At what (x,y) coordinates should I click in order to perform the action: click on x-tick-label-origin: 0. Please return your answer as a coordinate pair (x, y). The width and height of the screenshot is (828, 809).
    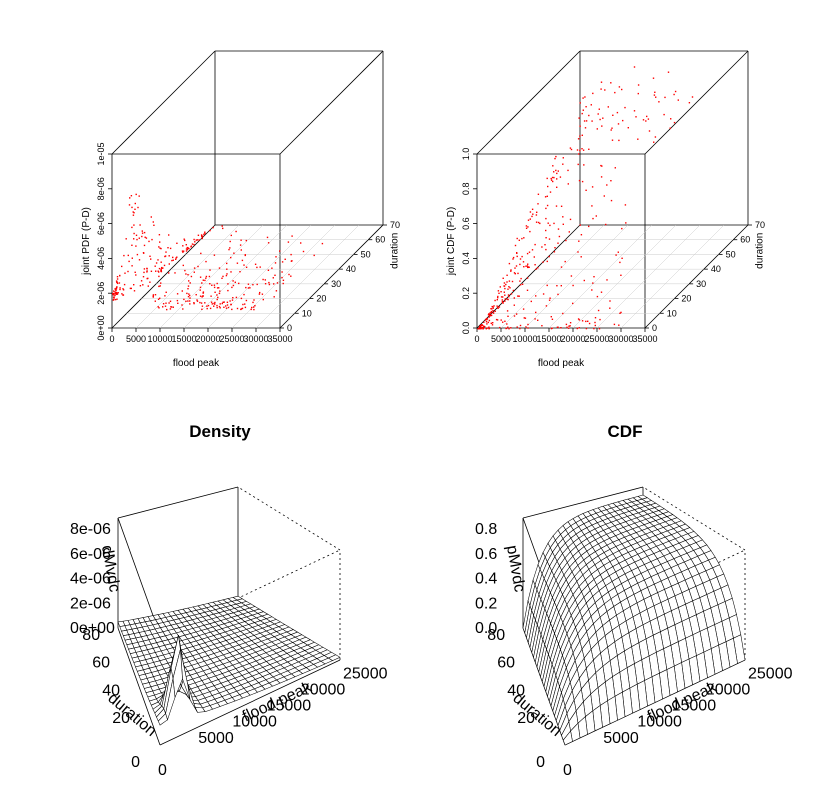
    Looking at the image, I should click on (162, 770).